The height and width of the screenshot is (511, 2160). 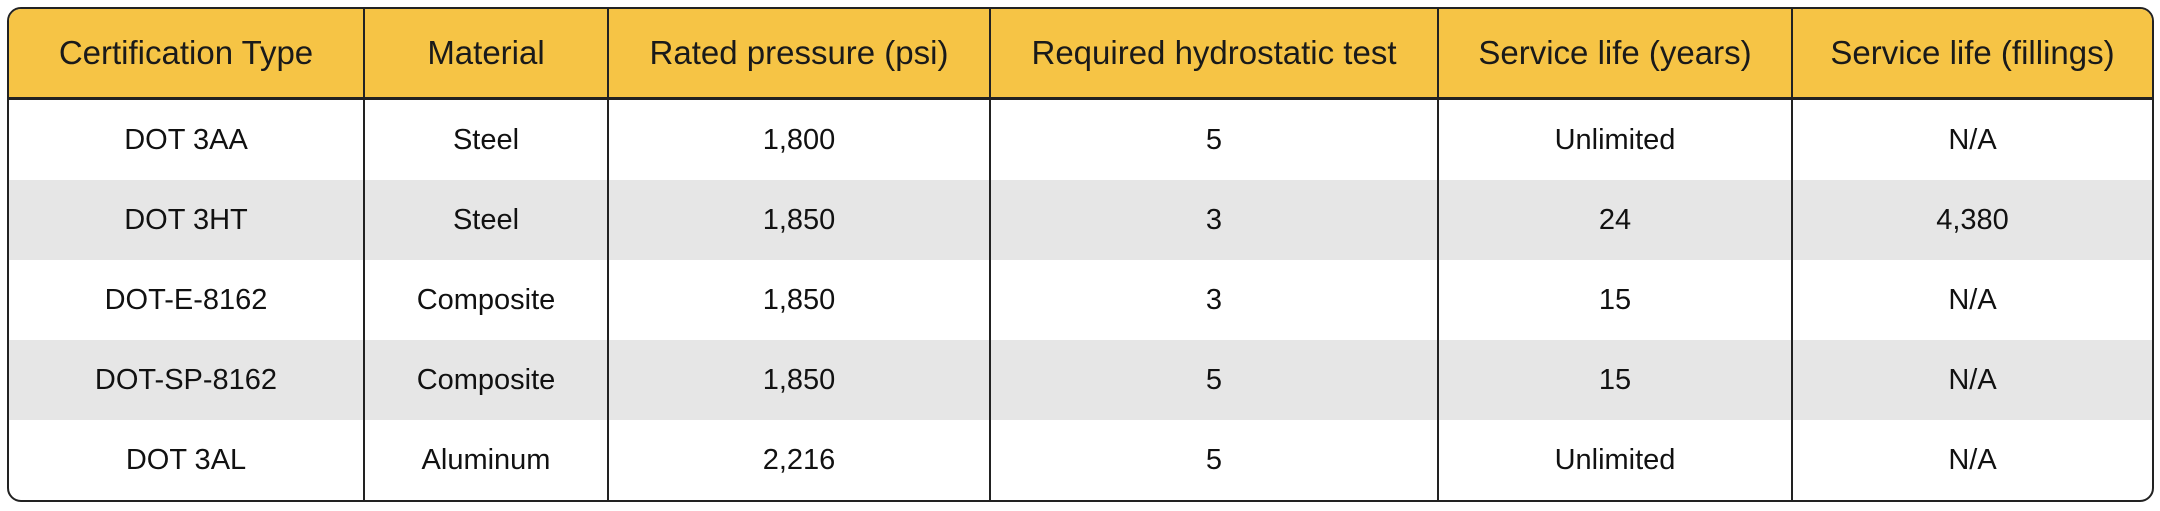 What do you see at coordinates (799, 139) in the screenshot?
I see `table-cell: 1,800` at bounding box center [799, 139].